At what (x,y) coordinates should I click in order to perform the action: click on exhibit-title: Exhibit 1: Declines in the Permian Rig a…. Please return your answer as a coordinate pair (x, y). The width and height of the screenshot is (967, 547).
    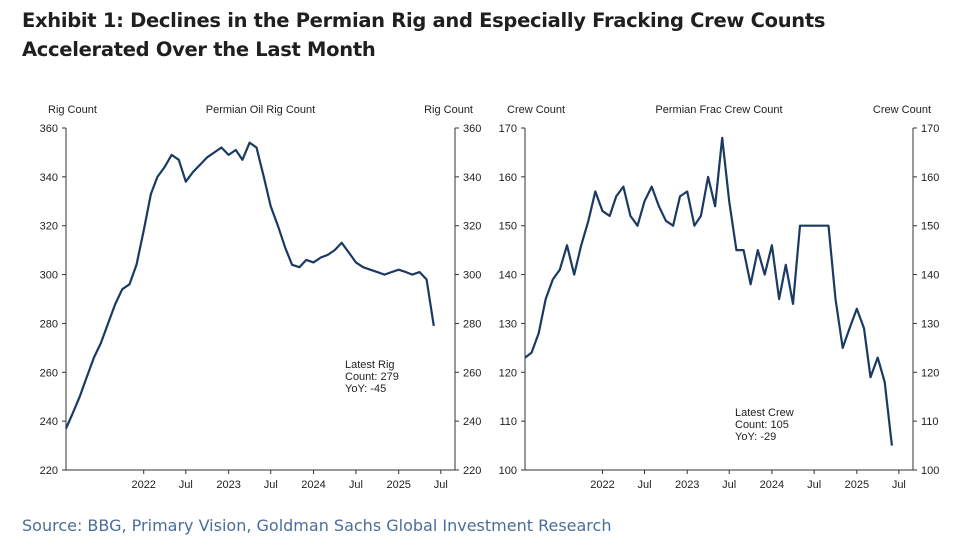
    Looking at the image, I should click on (424, 35).